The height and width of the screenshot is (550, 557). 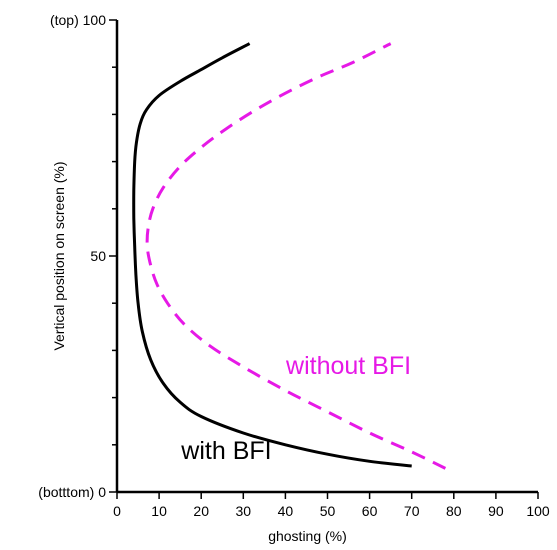 What do you see at coordinates (59, 255) in the screenshot?
I see `y-axis-title: Vertical position on screen (%)` at bounding box center [59, 255].